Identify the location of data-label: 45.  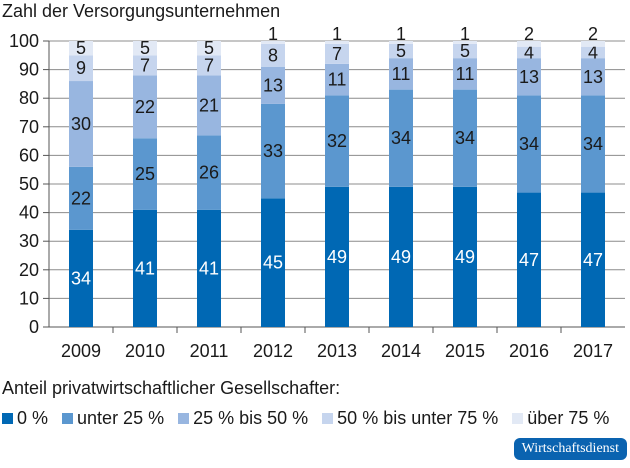
(273, 263).